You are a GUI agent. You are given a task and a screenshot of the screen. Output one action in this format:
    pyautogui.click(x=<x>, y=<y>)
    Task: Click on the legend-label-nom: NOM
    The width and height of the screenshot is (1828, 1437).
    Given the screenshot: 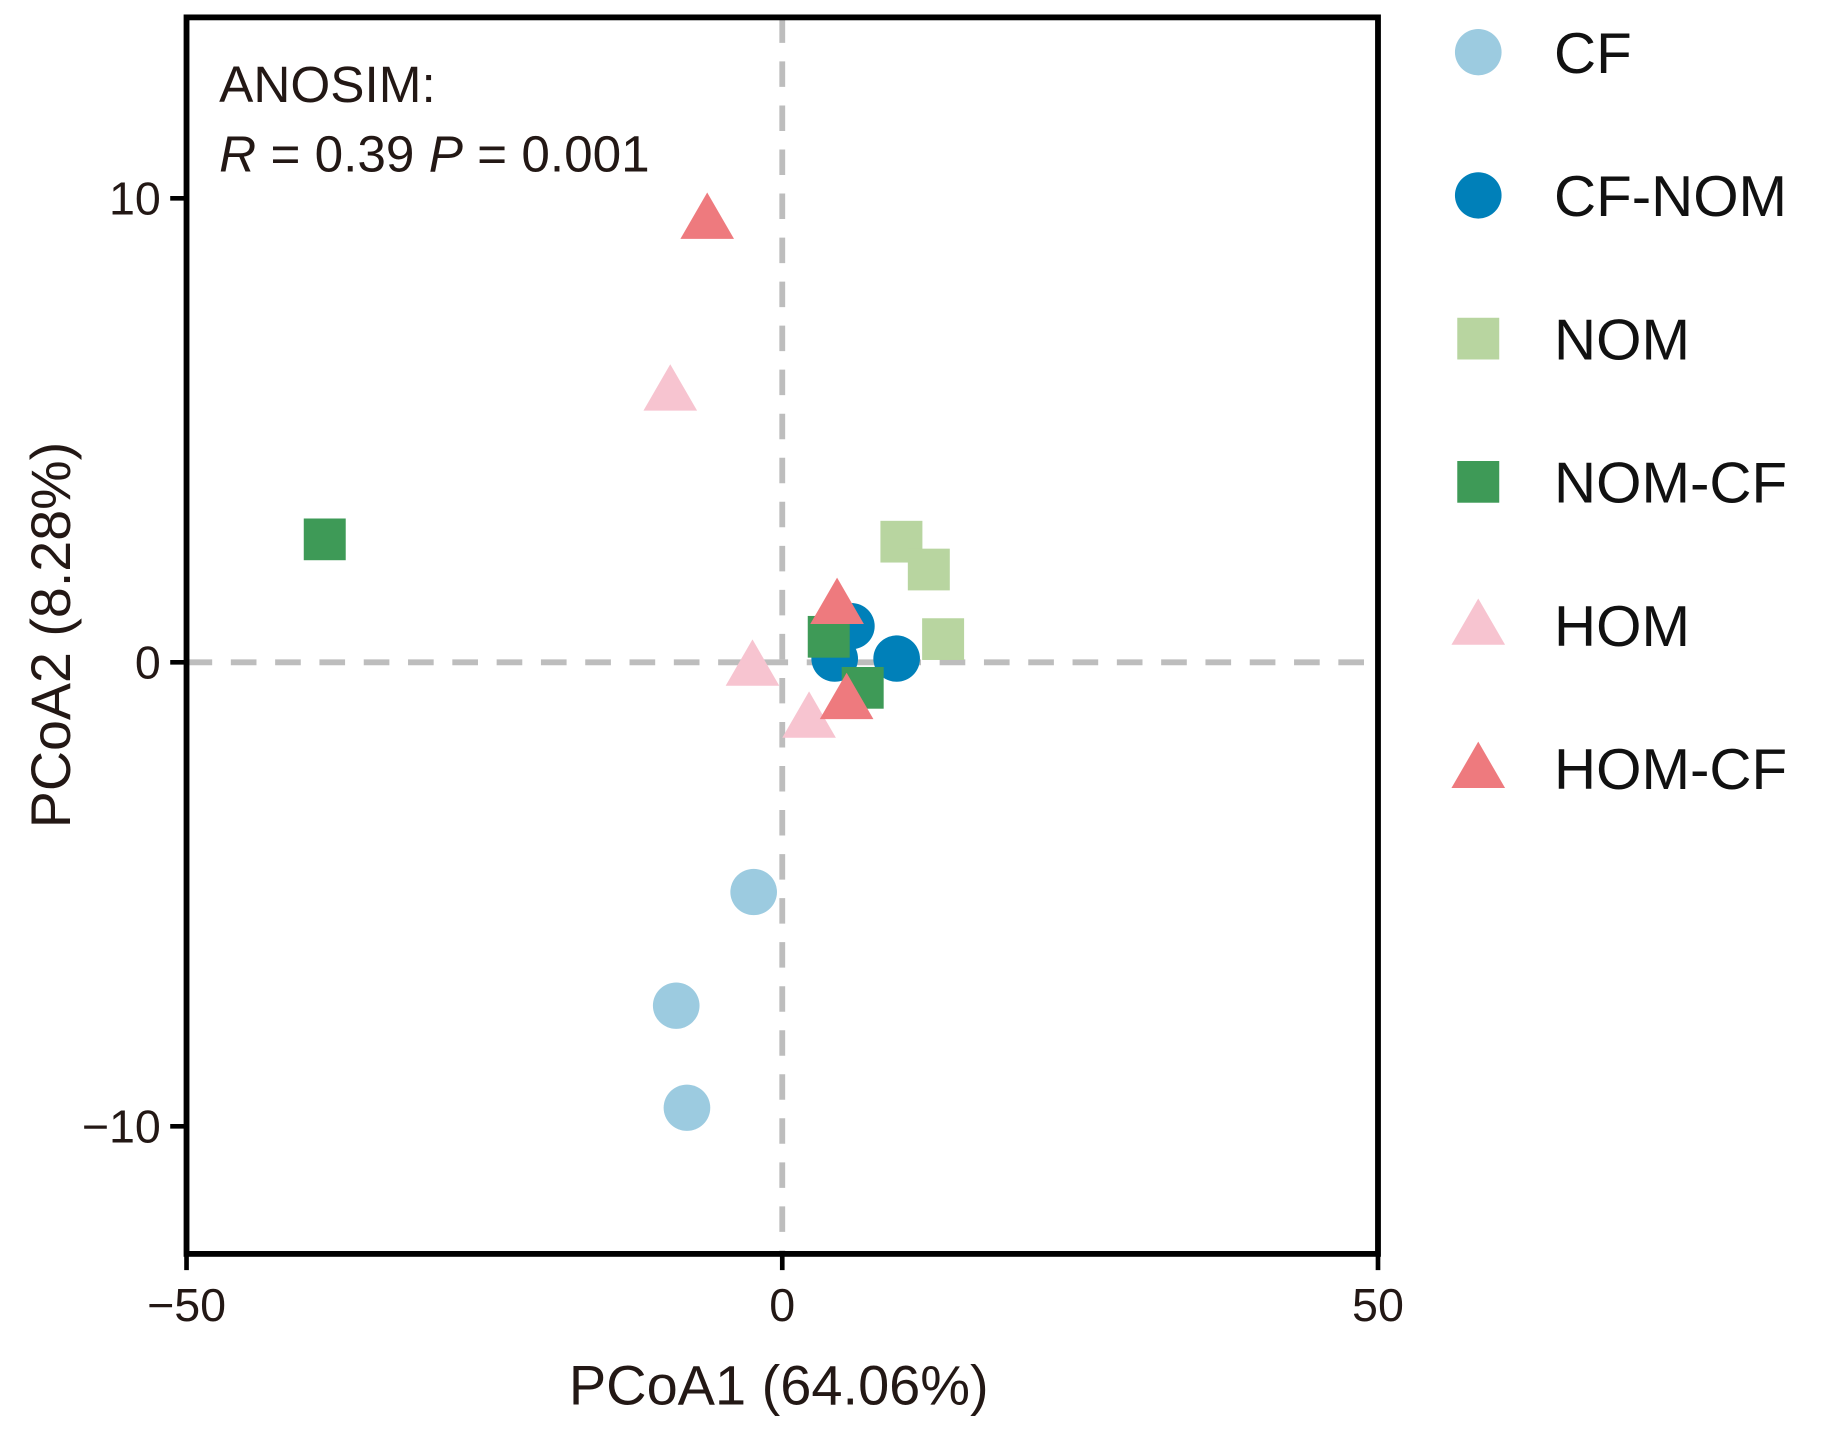 What is the action you would take?
    pyautogui.click(x=1622, y=340)
    